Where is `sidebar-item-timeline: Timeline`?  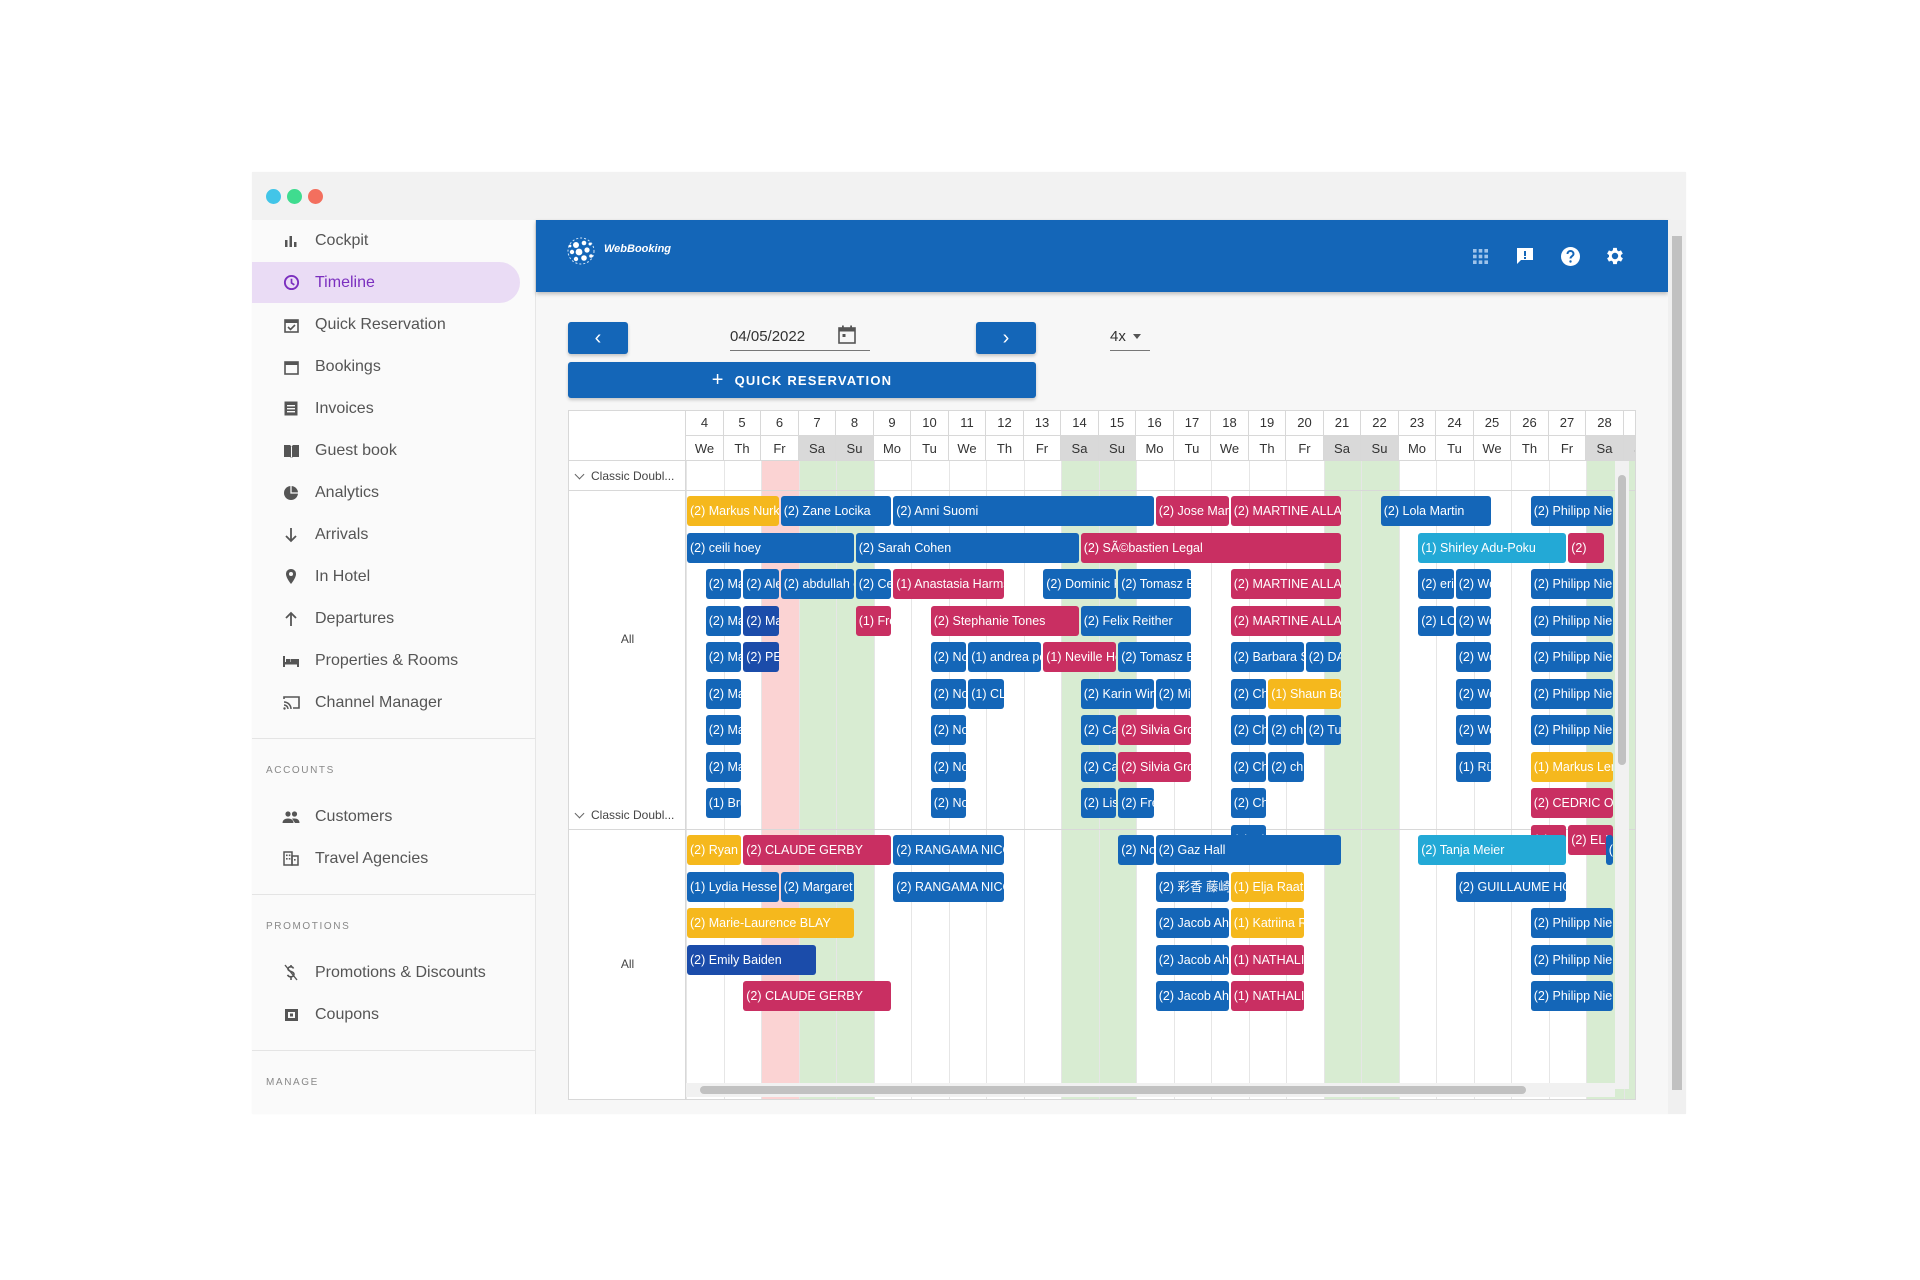 sidebar-item-timeline: Timeline is located at coordinates (386, 282).